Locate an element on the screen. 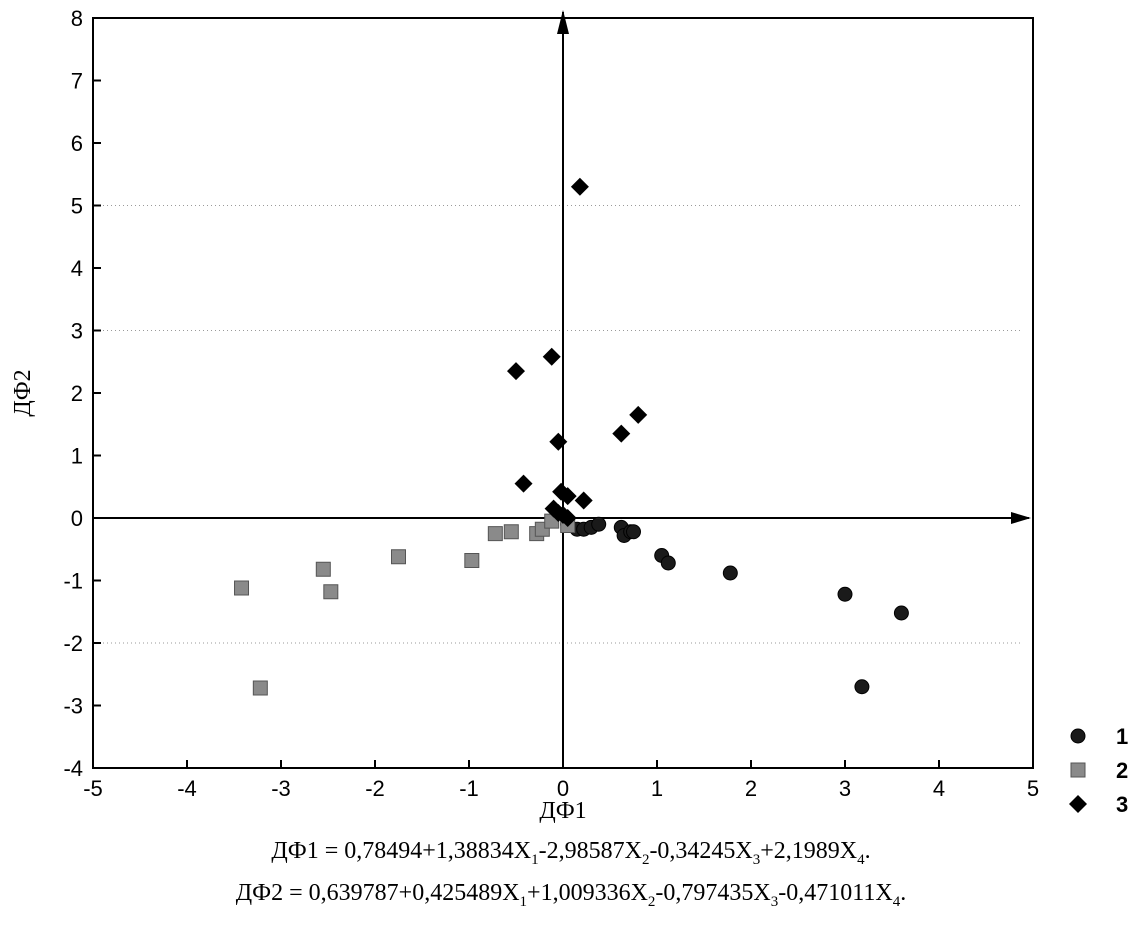  y-axis-label: ДФ2 is located at coordinates (23, 392).